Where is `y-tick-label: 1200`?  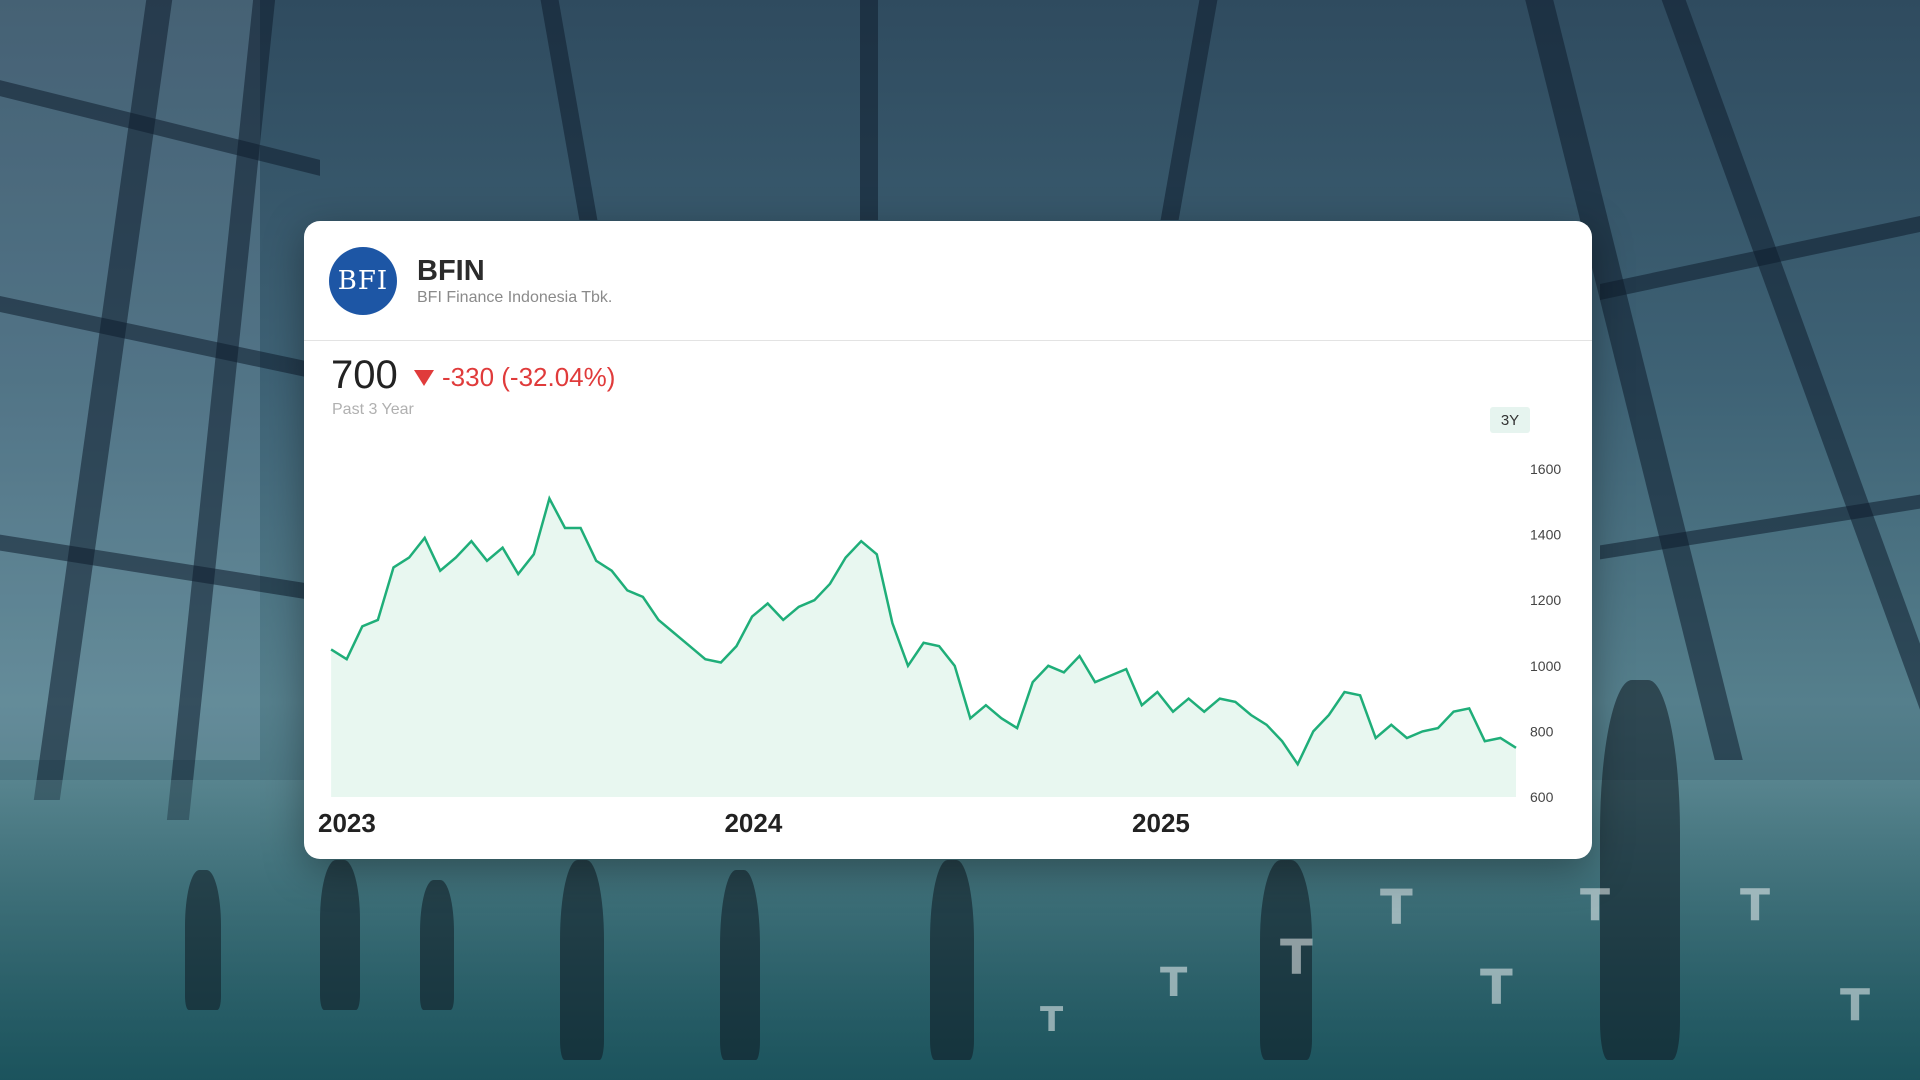 y-tick-label: 1200 is located at coordinates (1545, 600).